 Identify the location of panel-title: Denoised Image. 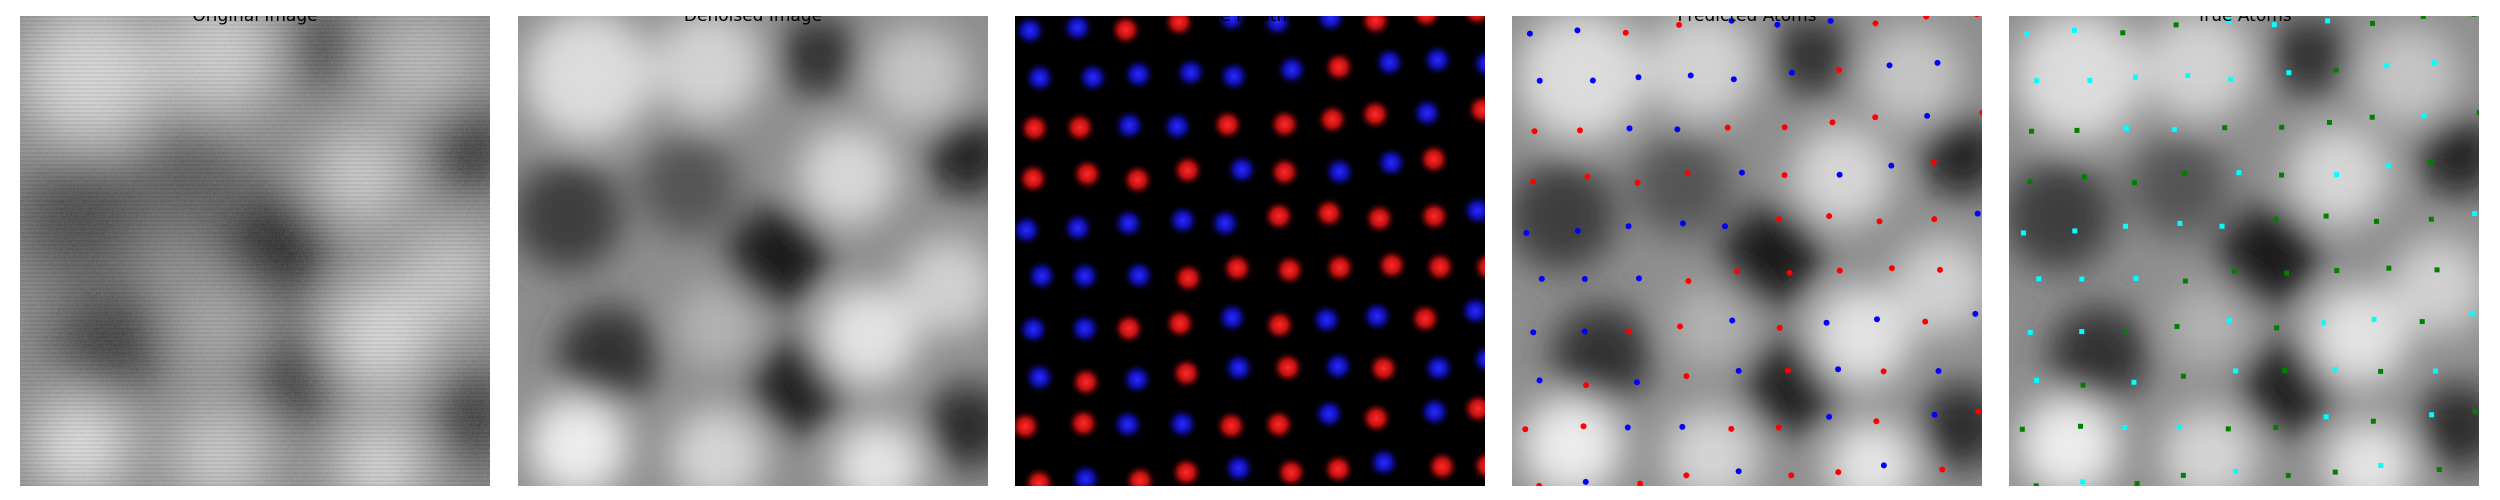
(753, 21).